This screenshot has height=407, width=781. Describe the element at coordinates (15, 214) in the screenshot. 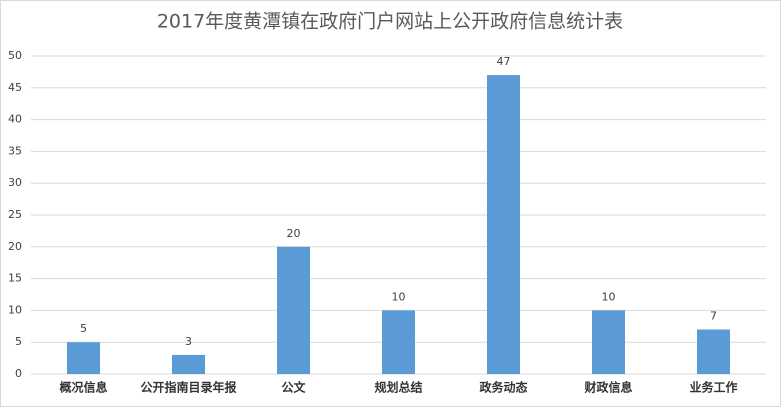

I see `y-tick-label: 25` at that location.